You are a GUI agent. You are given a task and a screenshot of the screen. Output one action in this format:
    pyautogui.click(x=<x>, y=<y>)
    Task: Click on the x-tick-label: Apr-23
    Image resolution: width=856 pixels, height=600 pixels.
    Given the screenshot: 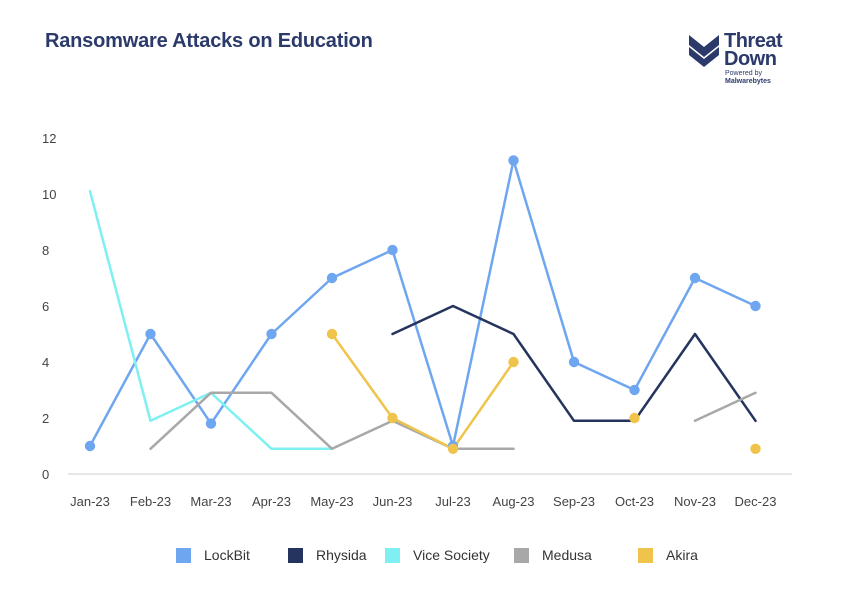 What is the action you would take?
    pyautogui.click(x=271, y=501)
    